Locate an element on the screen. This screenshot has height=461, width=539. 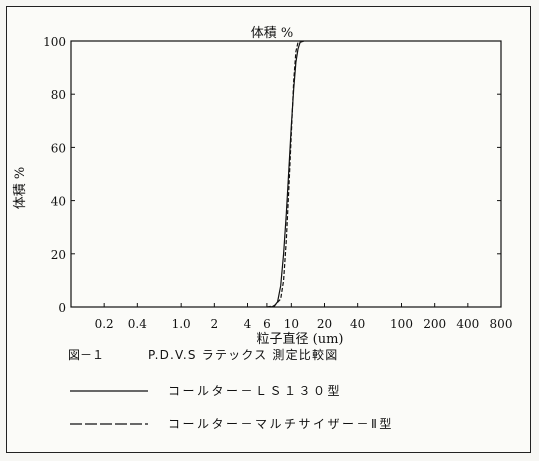
y-tick-label: 20 is located at coordinates (58, 255).